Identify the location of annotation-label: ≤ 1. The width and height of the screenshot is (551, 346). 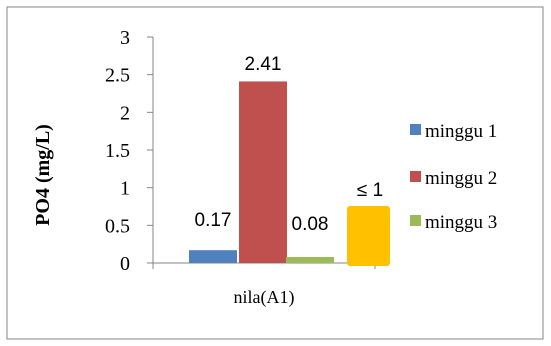
(370, 190).